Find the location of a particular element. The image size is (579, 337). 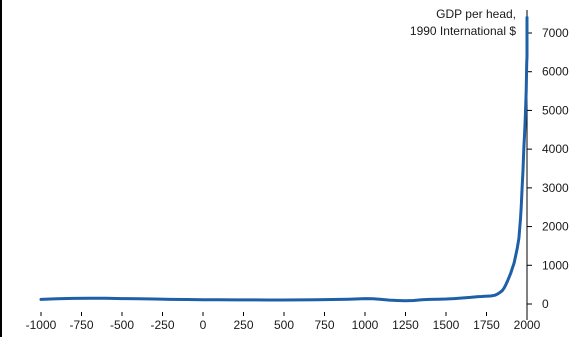

annotation-line-1: GDP per head, is located at coordinates (476, 14).